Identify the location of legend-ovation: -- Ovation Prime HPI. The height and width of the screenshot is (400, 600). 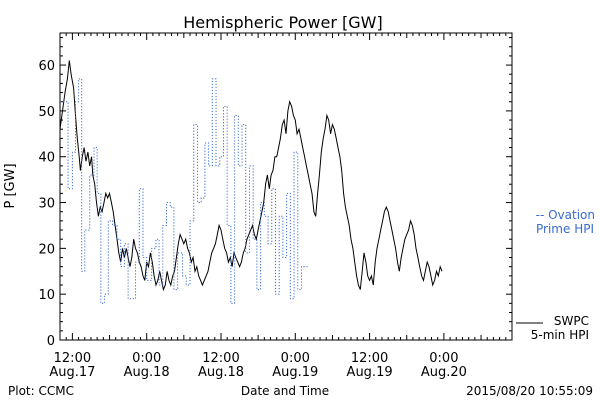
(565, 222).